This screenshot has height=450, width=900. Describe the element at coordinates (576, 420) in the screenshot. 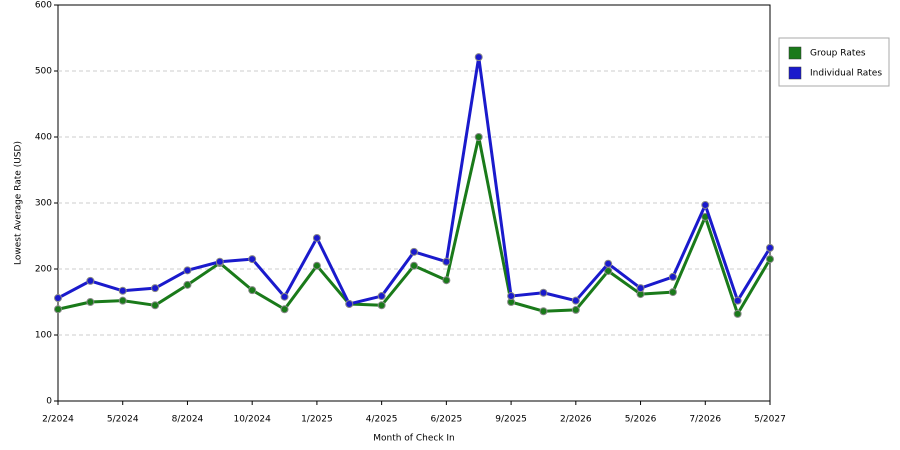

I see `x-tick-label: 2/2026` at that location.